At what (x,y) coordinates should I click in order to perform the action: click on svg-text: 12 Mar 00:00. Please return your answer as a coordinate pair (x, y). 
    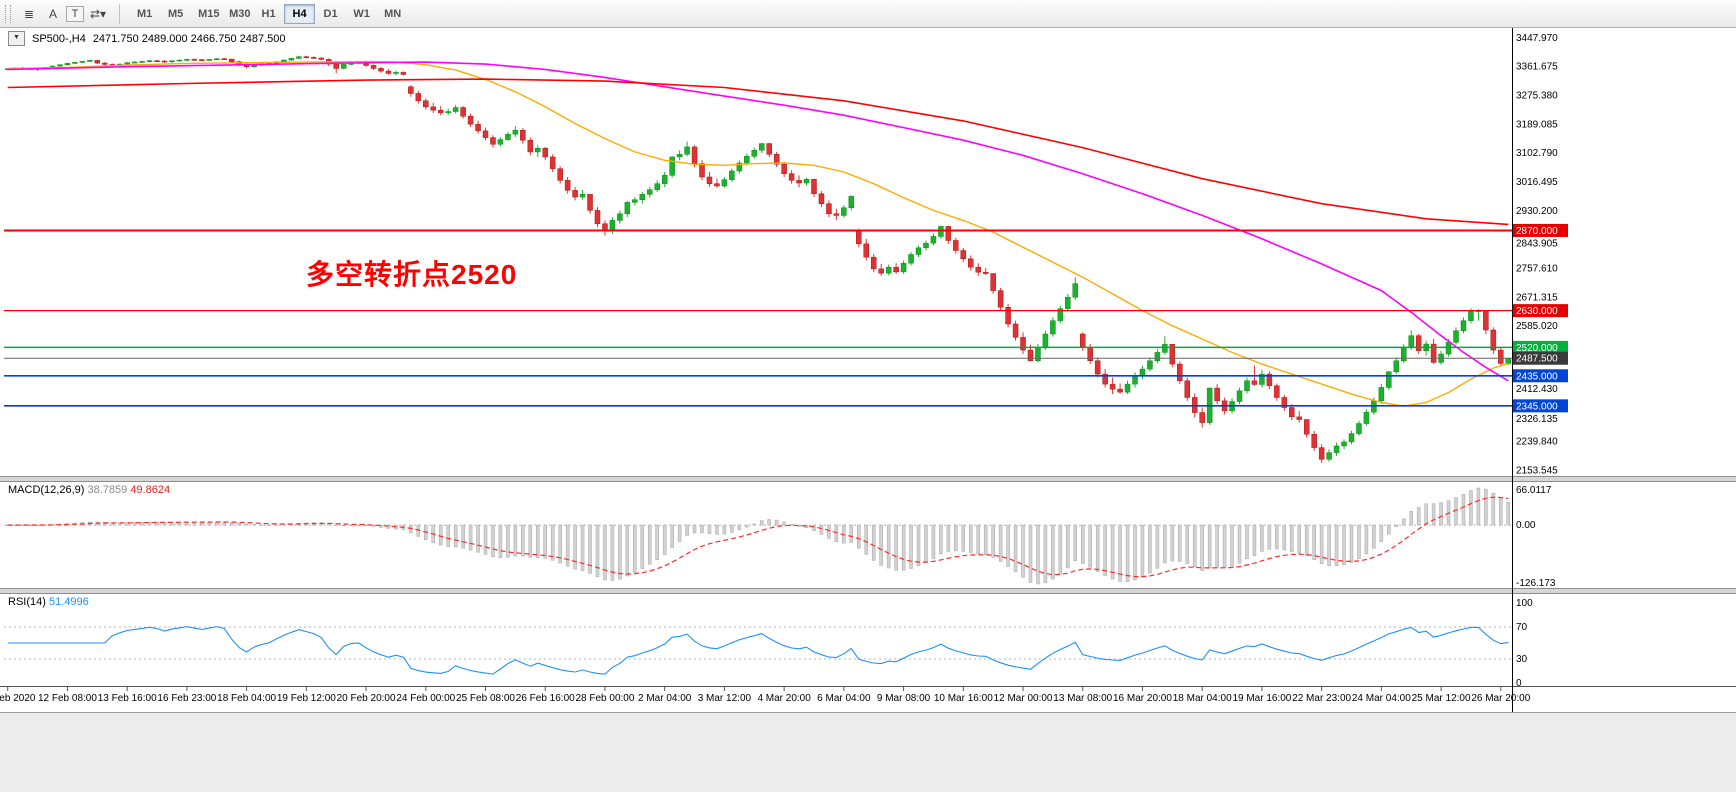
    Looking at the image, I should click on (1023, 698).